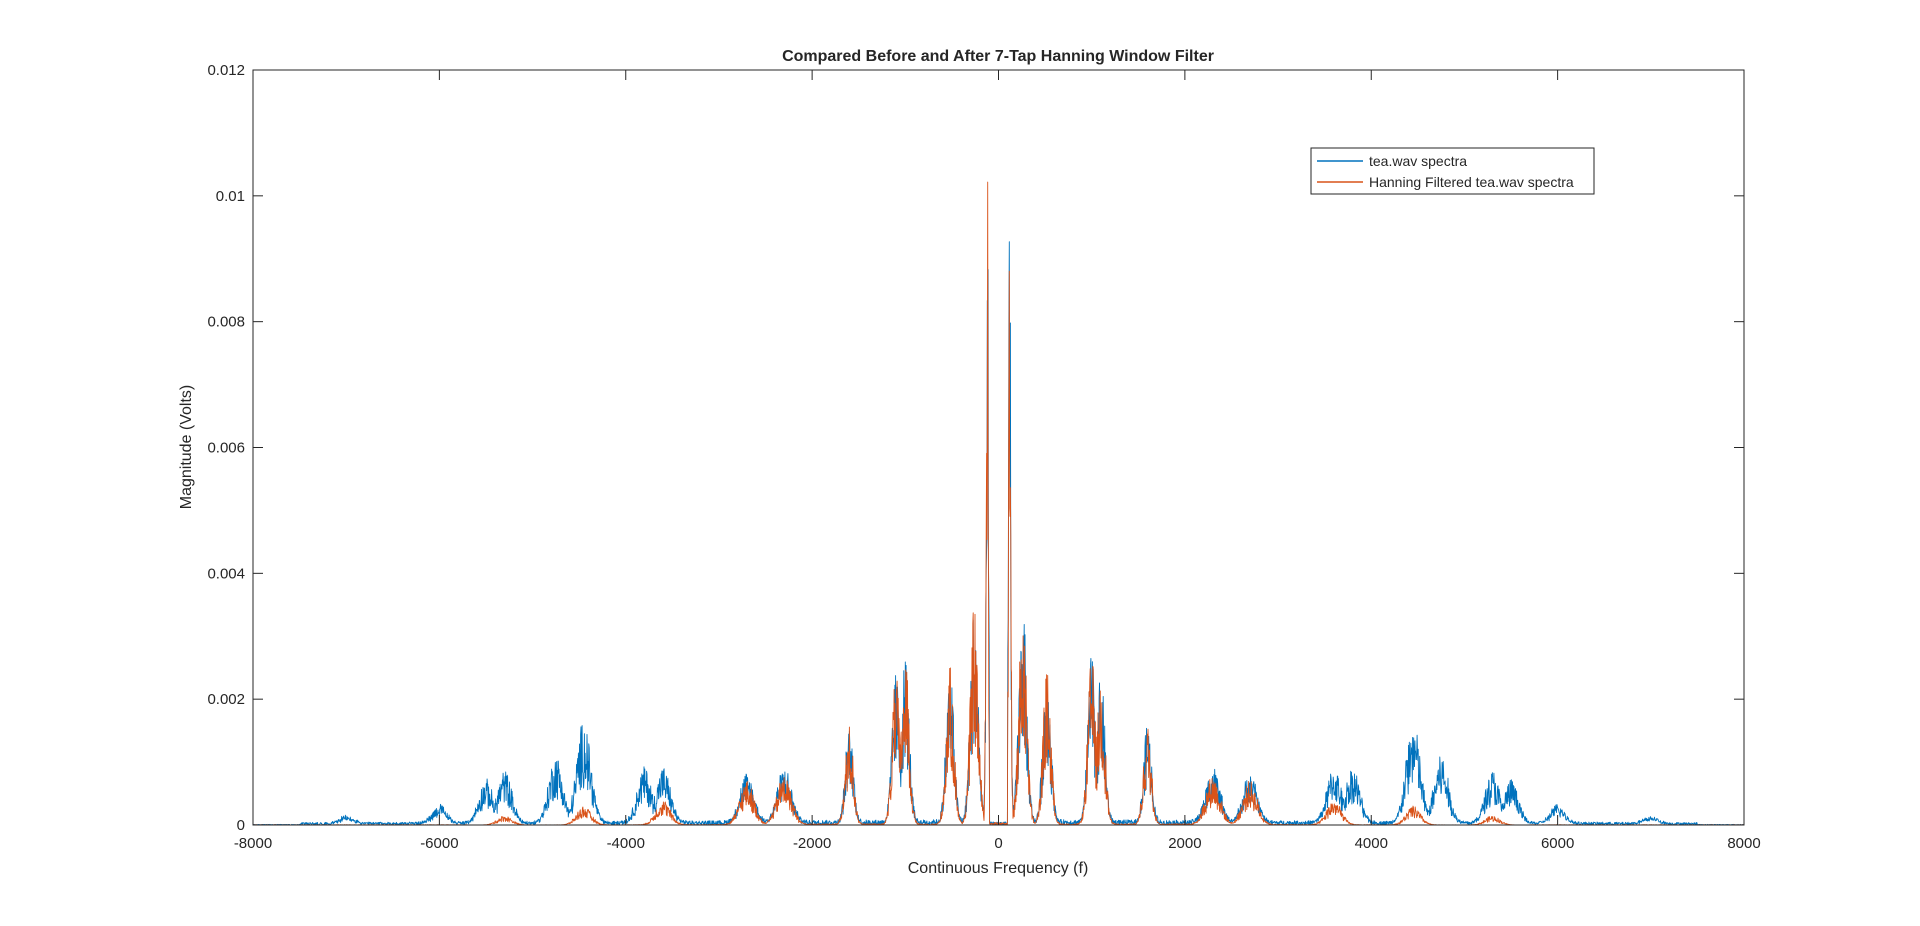 The width and height of the screenshot is (1920, 926). I want to click on x-tick-label: 4000, so click(1371, 843).